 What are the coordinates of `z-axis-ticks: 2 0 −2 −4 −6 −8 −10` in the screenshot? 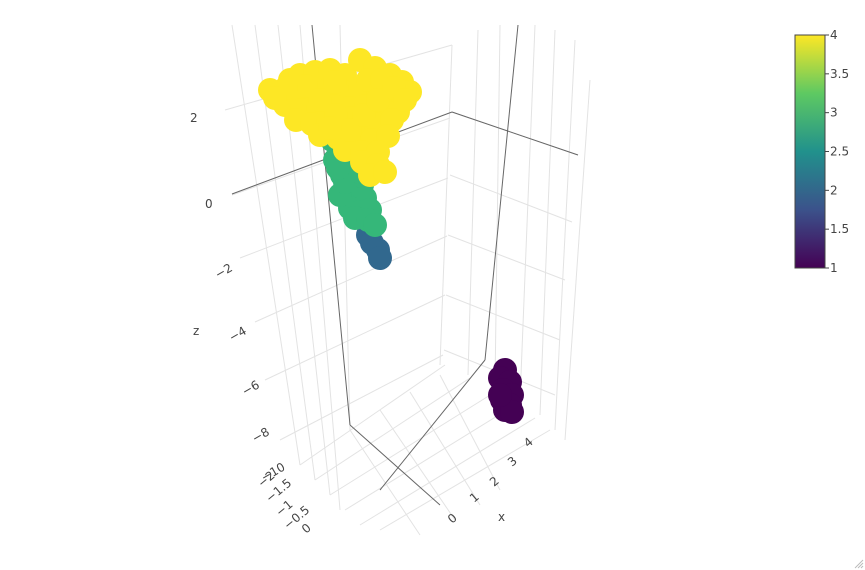 It's located at (238, 298).